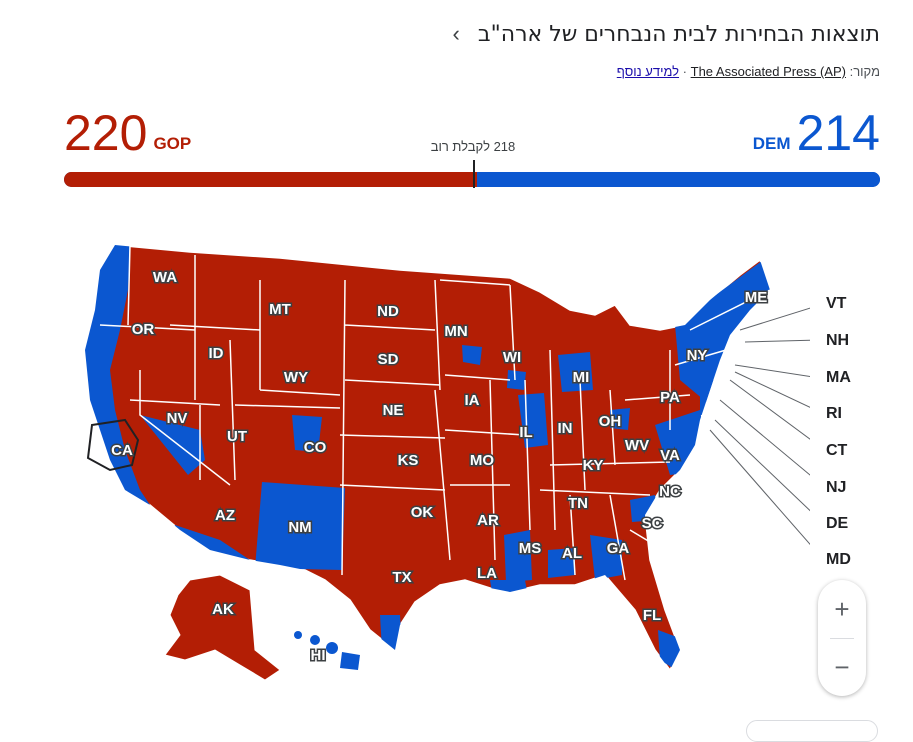  I want to click on state-label-ca: CA, so click(122, 450).